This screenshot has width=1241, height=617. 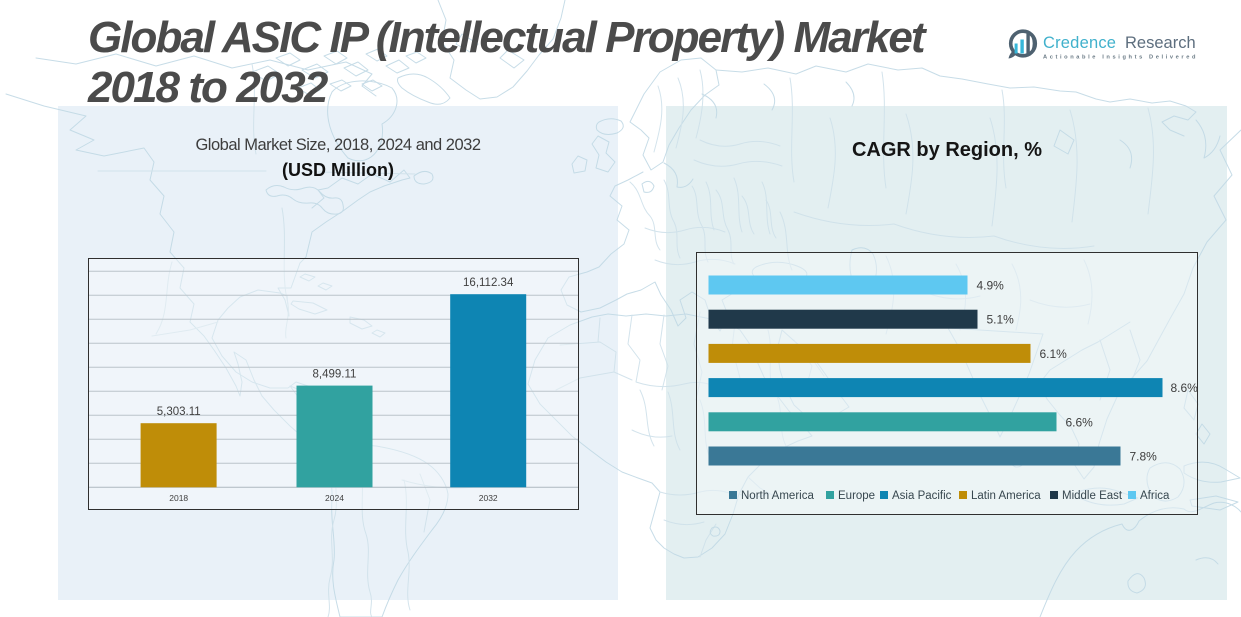 What do you see at coordinates (991, 286) in the screenshot?
I see `svg-text: 4.9%` at bounding box center [991, 286].